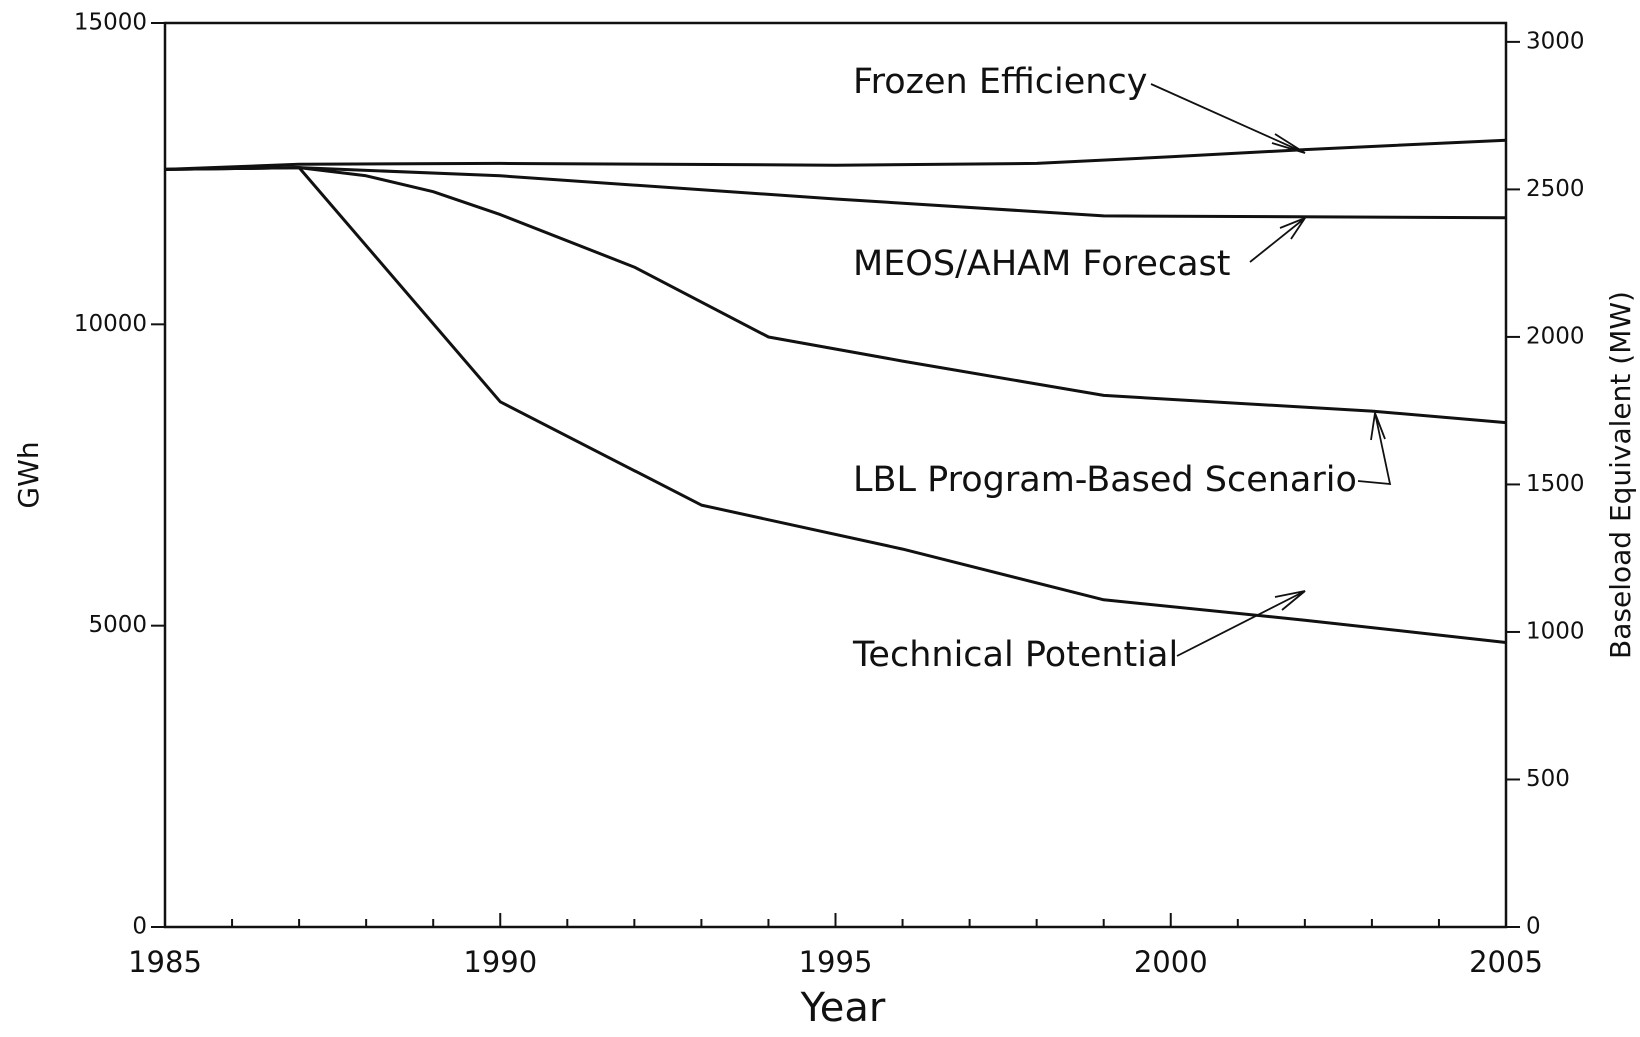  I want to click on y-tick-label: 5000, so click(117, 625).